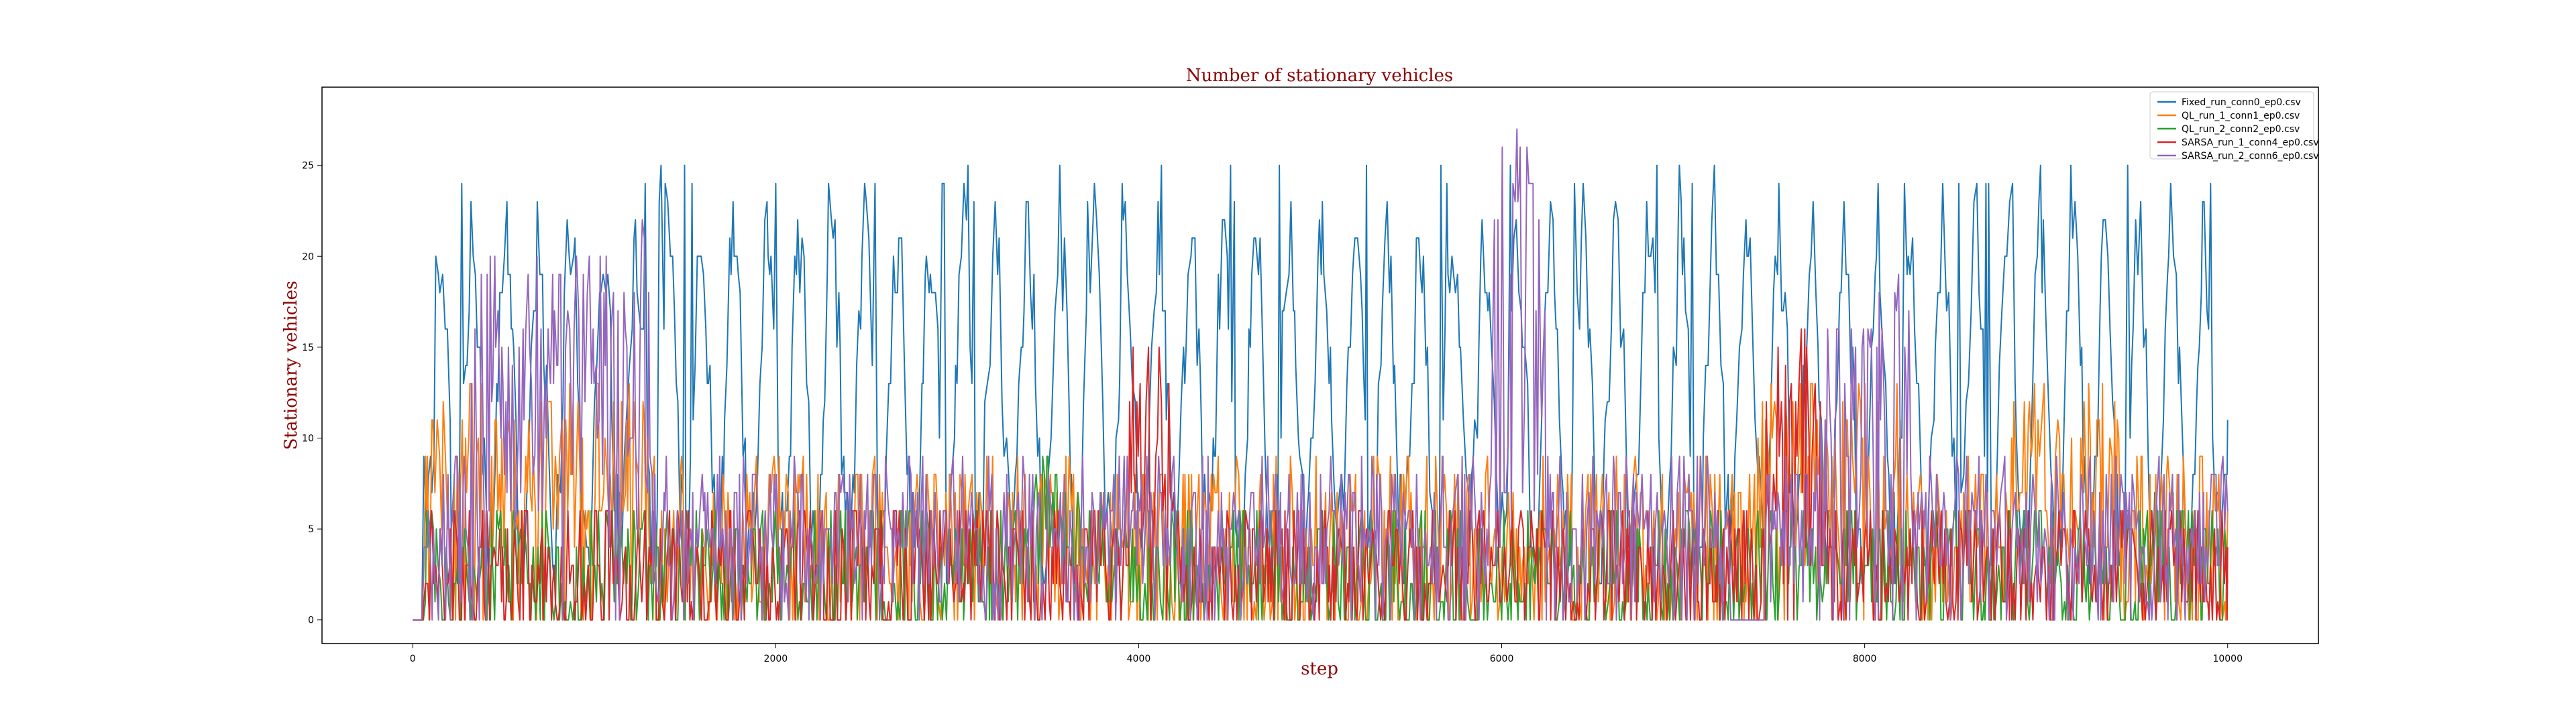 The image size is (2576, 724). Describe the element at coordinates (308, 166) in the screenshot. I see `y-tick-label: 25` at that location.